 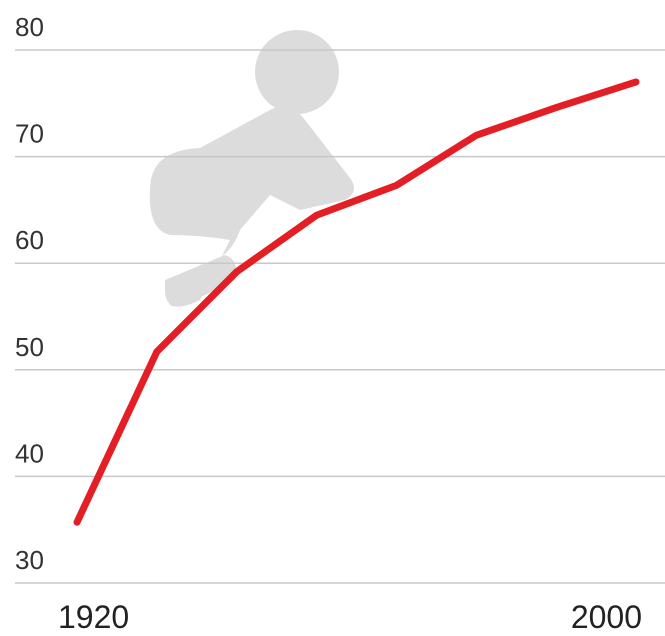 I want to click on y-tick-label: 70, so click(x=29, y=134).